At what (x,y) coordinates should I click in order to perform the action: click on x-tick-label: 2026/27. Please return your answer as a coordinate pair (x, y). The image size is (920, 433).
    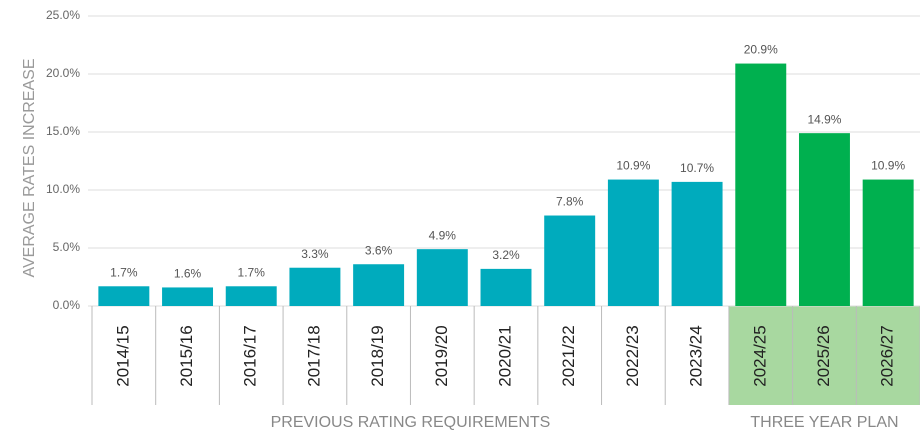
    Looking at the image, I should click on (887, 355).